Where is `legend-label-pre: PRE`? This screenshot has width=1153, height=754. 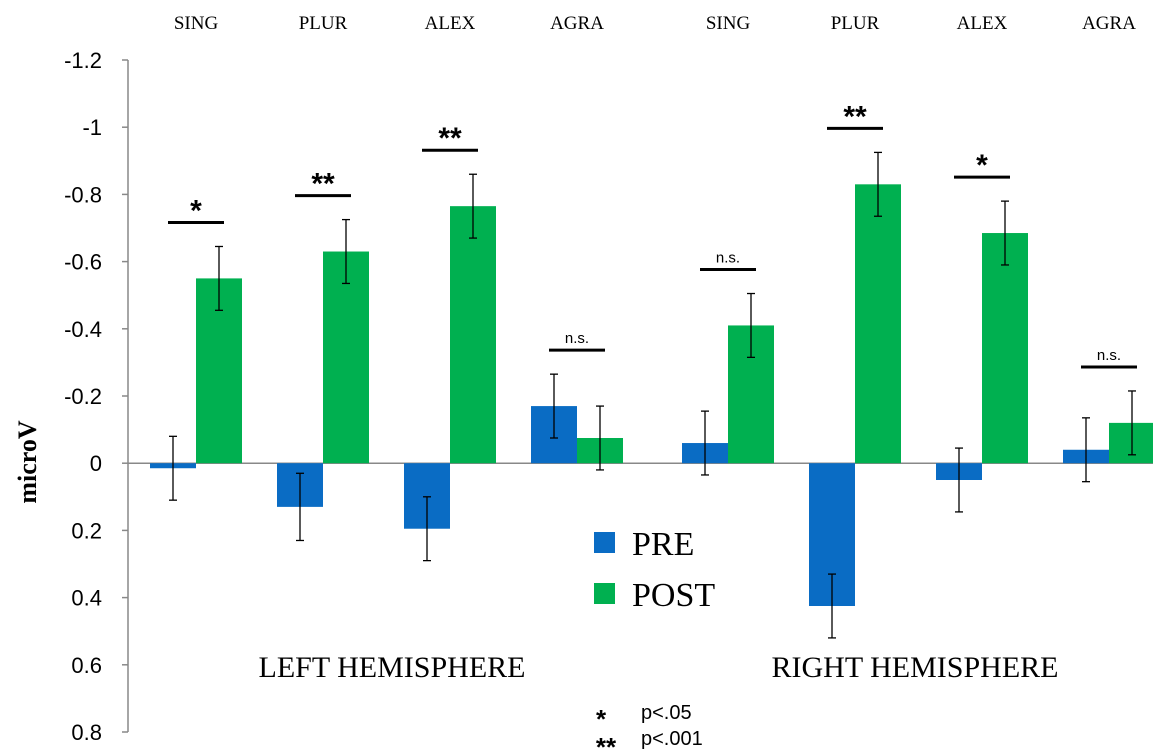
legend-label-pre: PRE is located at coordinates (663, 544).